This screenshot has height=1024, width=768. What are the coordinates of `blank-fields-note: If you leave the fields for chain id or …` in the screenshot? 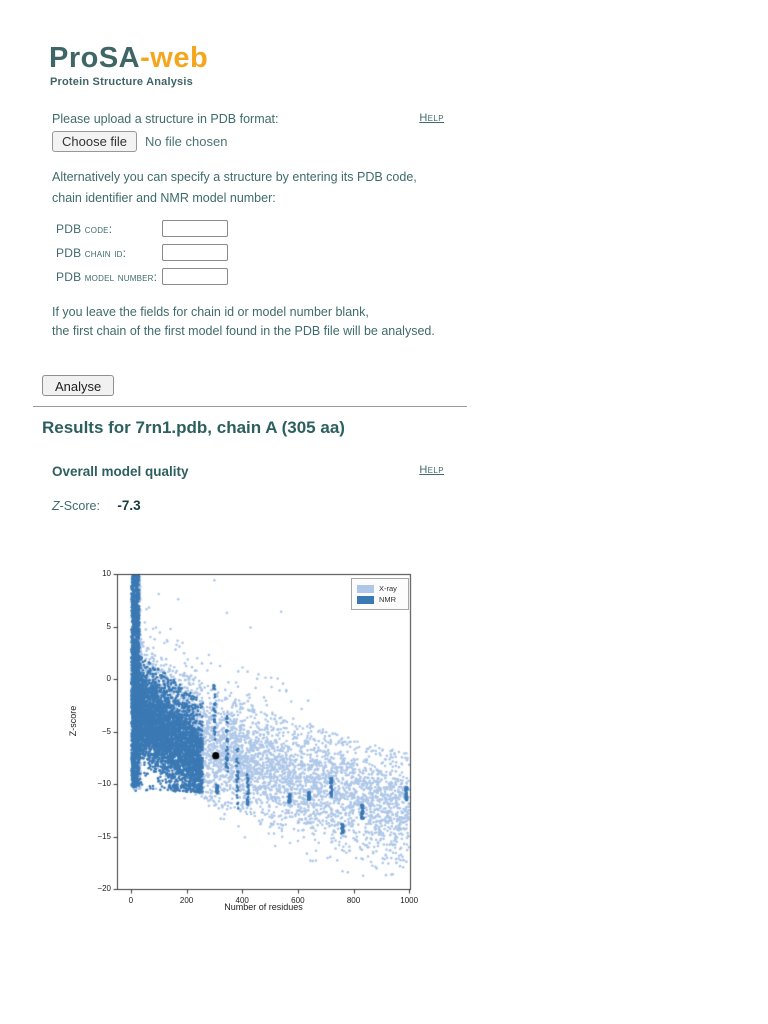 It's located at (410, 322).